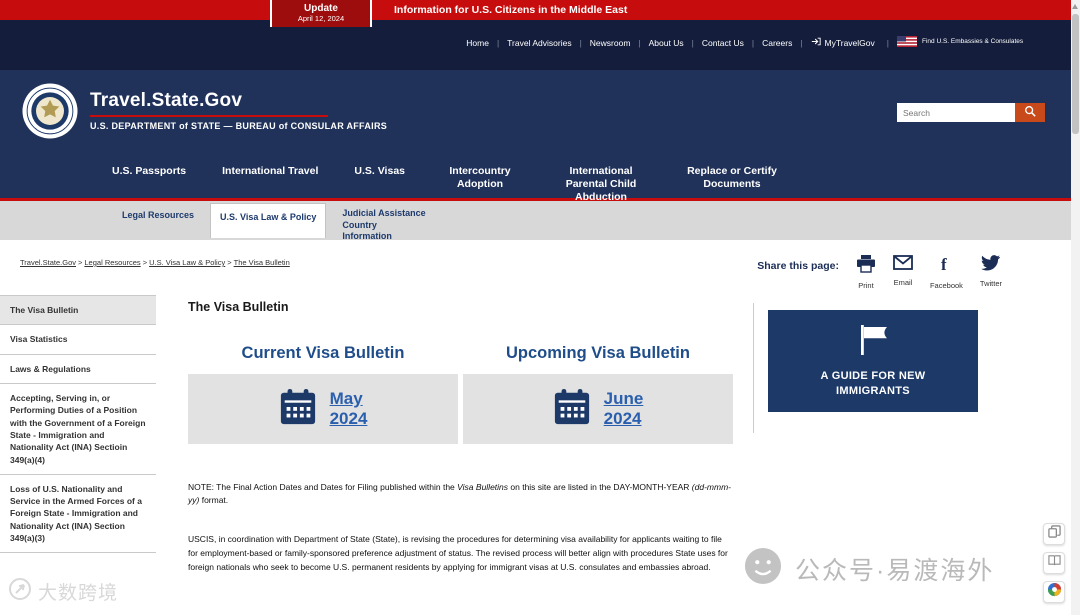 The image size is (1080, 615). I want to click on watermark-left-text: 大数跨境, so click(78, 593).